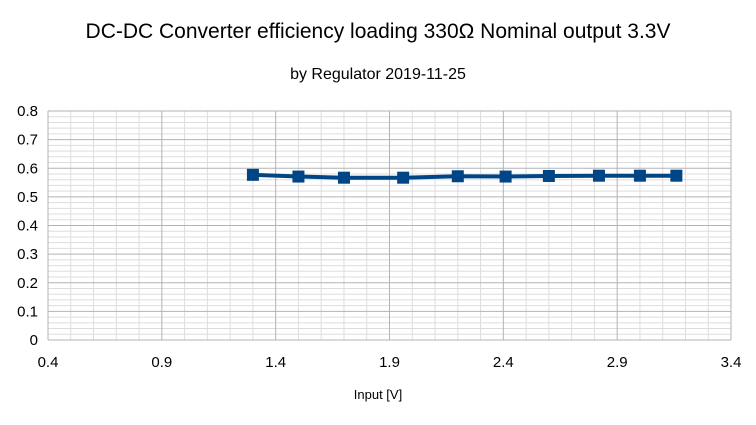  I want to click on x-tick-label: 0.9, so click(161, 362).